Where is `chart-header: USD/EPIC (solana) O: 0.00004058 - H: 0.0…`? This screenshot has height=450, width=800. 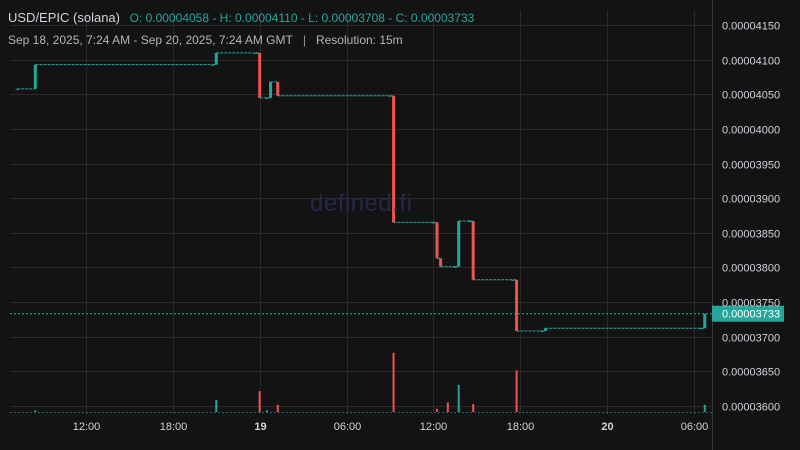 chart-header: USD/EPIC (solana) O: 0.00004058 - H: 0.0… is located at coordinates (241, 17).